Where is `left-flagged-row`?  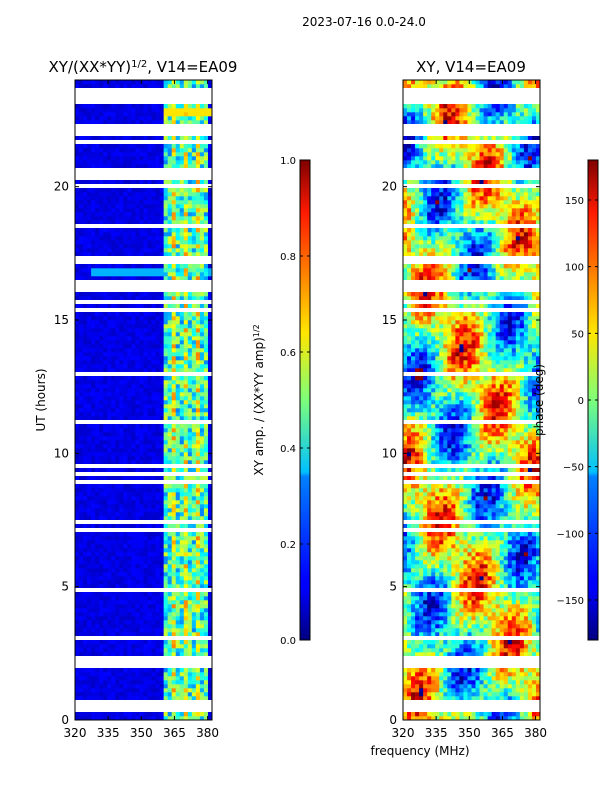 left-flagged-row is located at coordinates (143, 482).